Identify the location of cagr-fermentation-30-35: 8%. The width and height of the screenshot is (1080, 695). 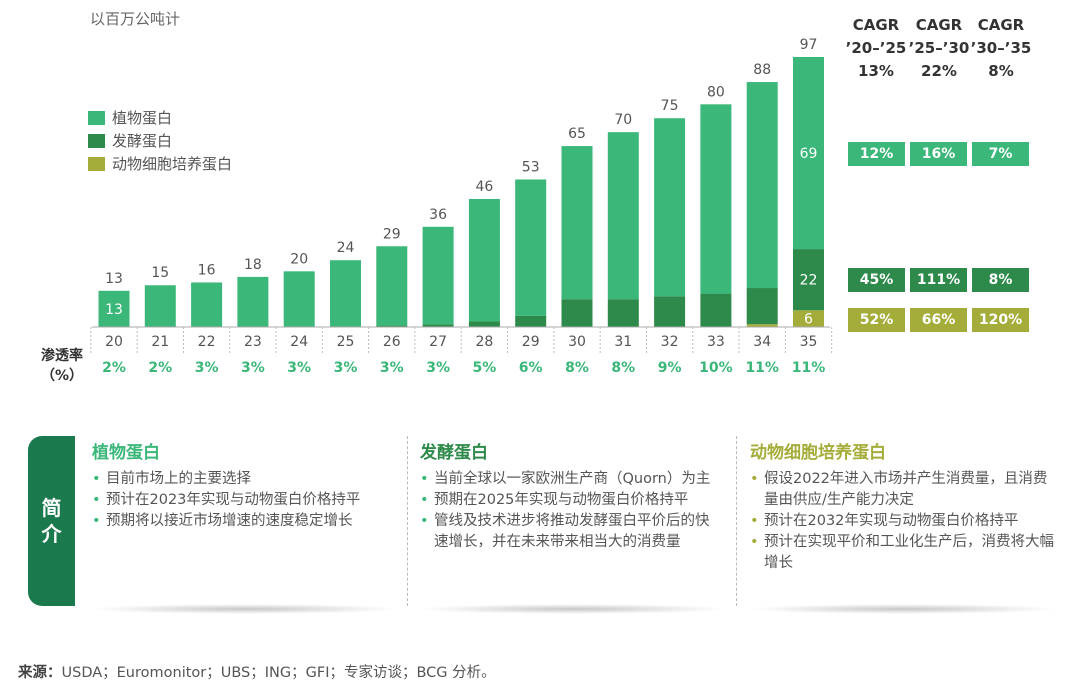
(1000, 280).